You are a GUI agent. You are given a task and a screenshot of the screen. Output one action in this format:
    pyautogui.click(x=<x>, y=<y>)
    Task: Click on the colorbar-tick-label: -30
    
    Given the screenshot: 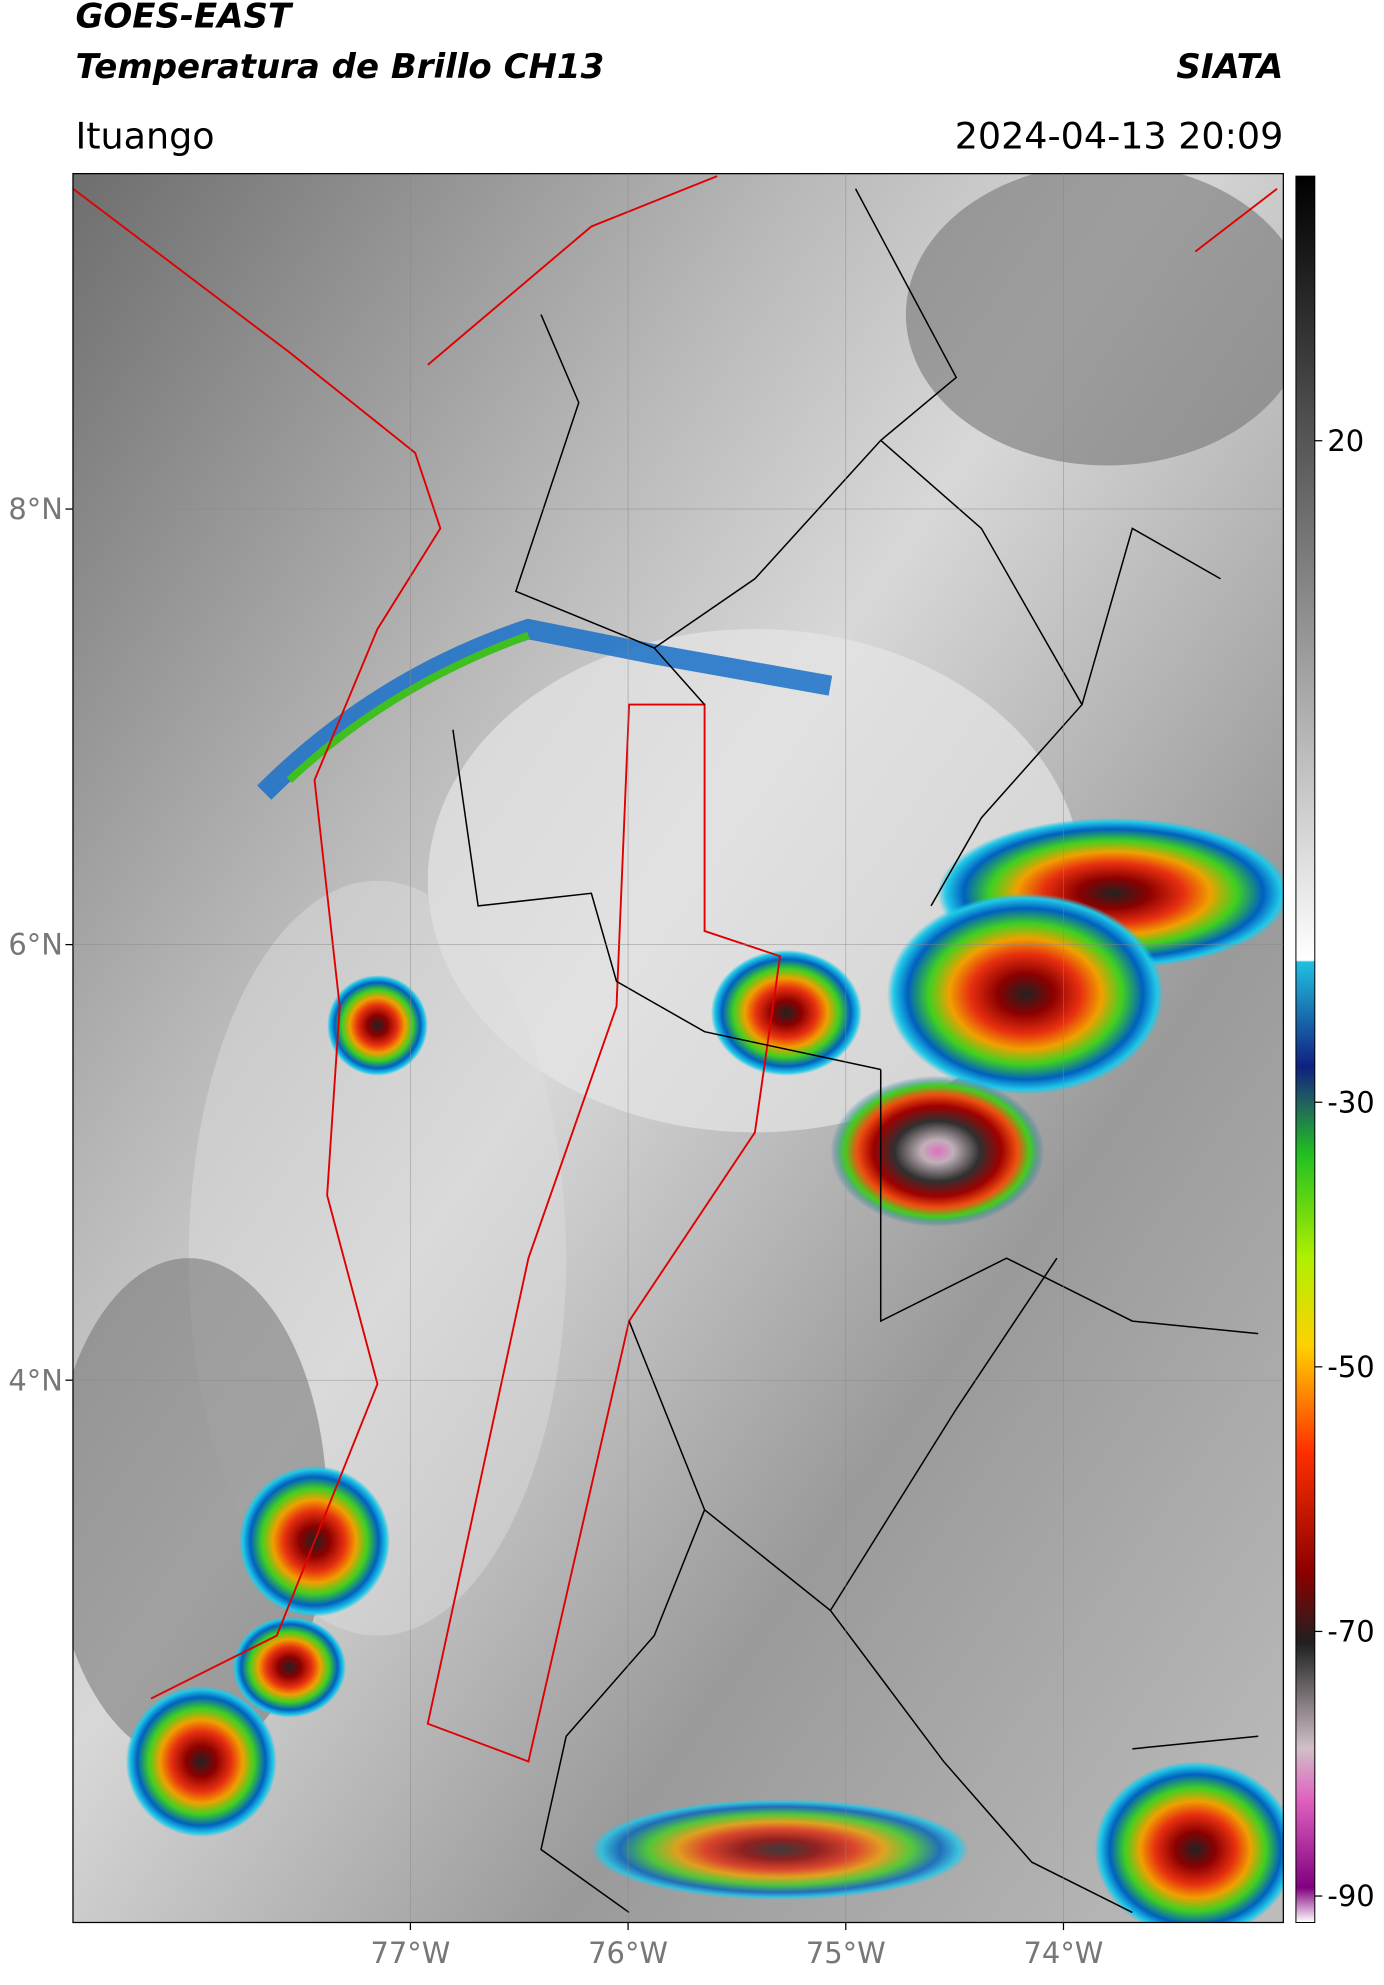 What is the action you would take?
    pyautogui.click(x=1350, y=1102)
    